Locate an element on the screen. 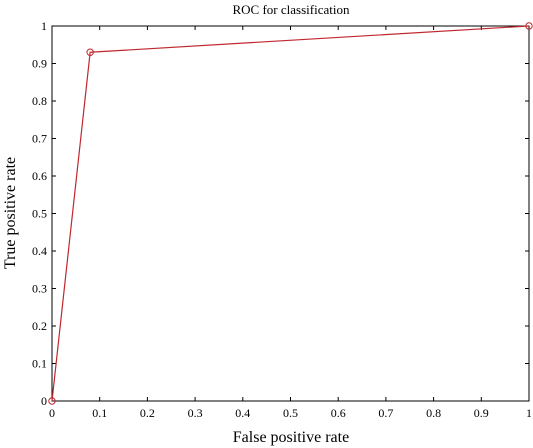 The image size is (533, 448). y-tick-label: 0.7 is located at coordinates (39, 139).